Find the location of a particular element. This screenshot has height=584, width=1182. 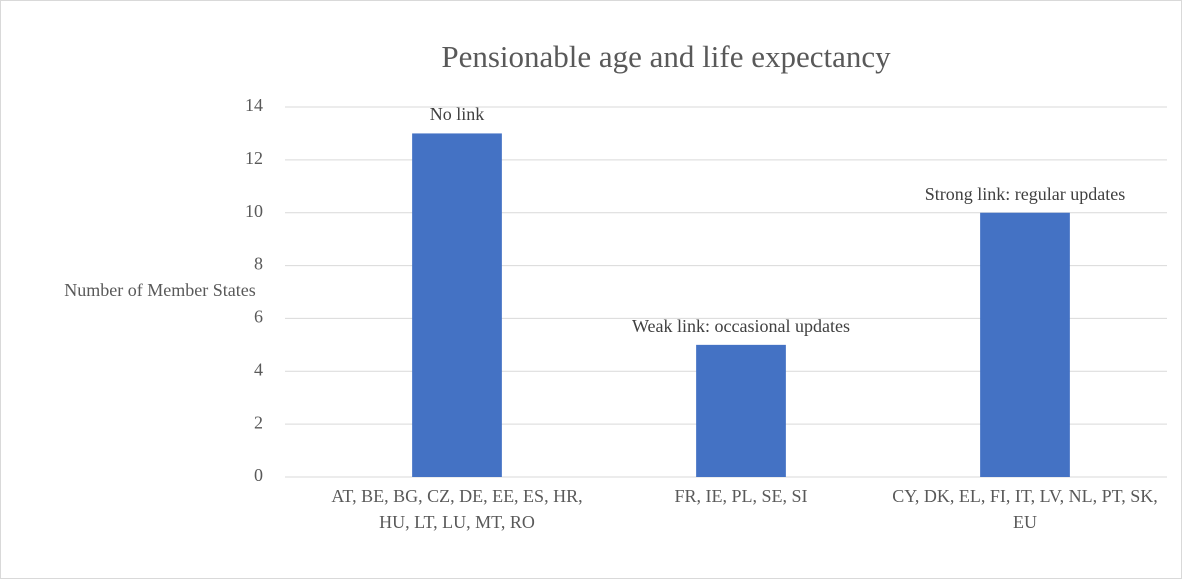

x-tick-label-box: FR, IE, PL, SE, SI is located at coordinates (741, 496).